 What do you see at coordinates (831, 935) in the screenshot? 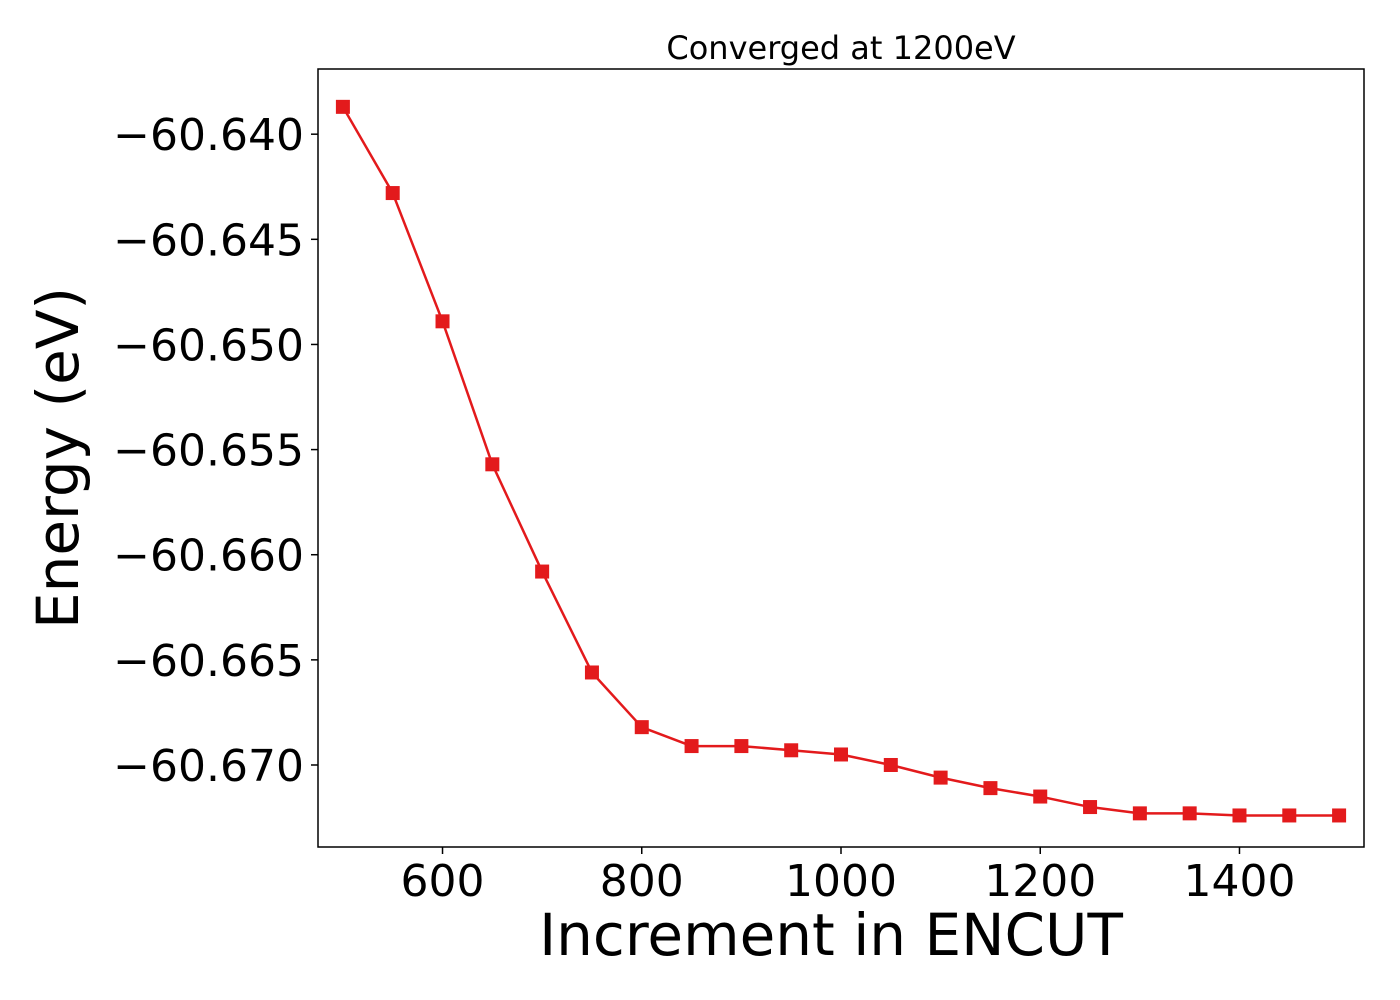
I see `x-axis-label: Increment in ENCUT` at bounding box center [831, 935].